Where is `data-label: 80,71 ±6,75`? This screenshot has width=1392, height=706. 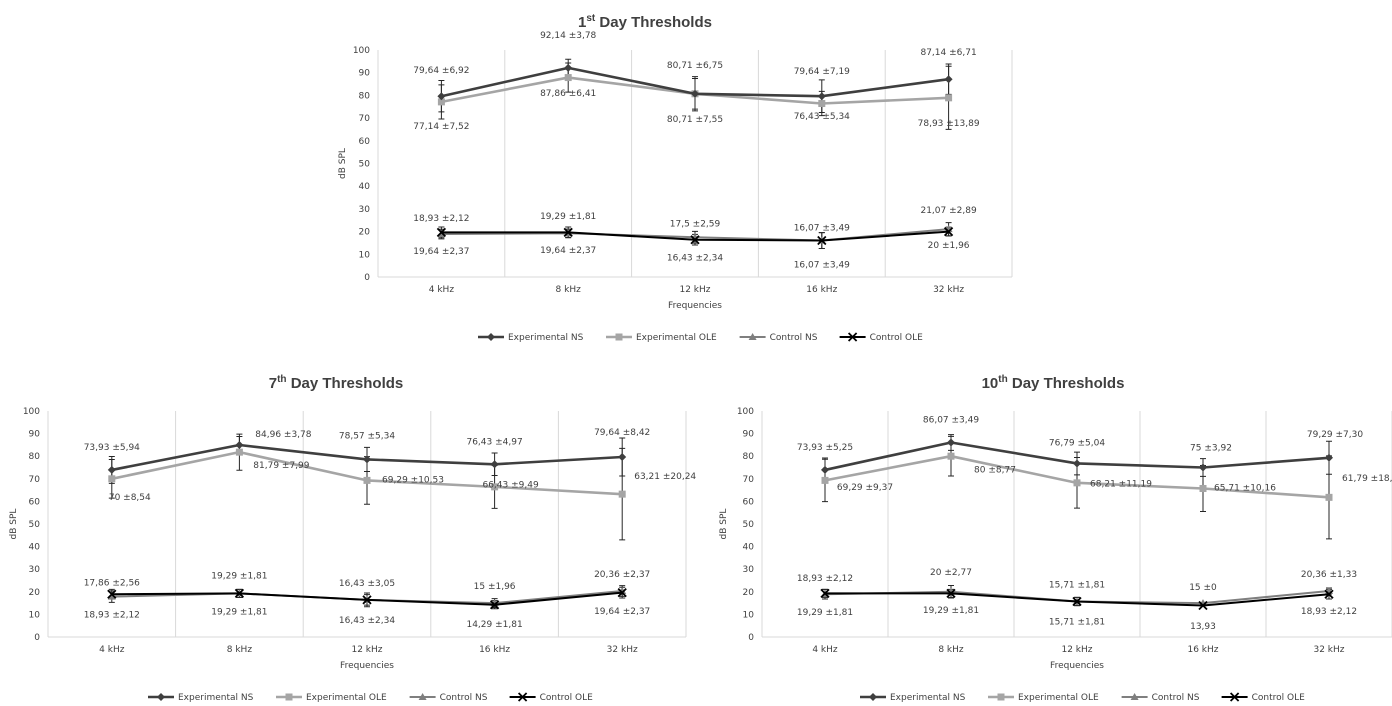 data-label: 80,71 ±6,75 is located at coordinates (695, 66).